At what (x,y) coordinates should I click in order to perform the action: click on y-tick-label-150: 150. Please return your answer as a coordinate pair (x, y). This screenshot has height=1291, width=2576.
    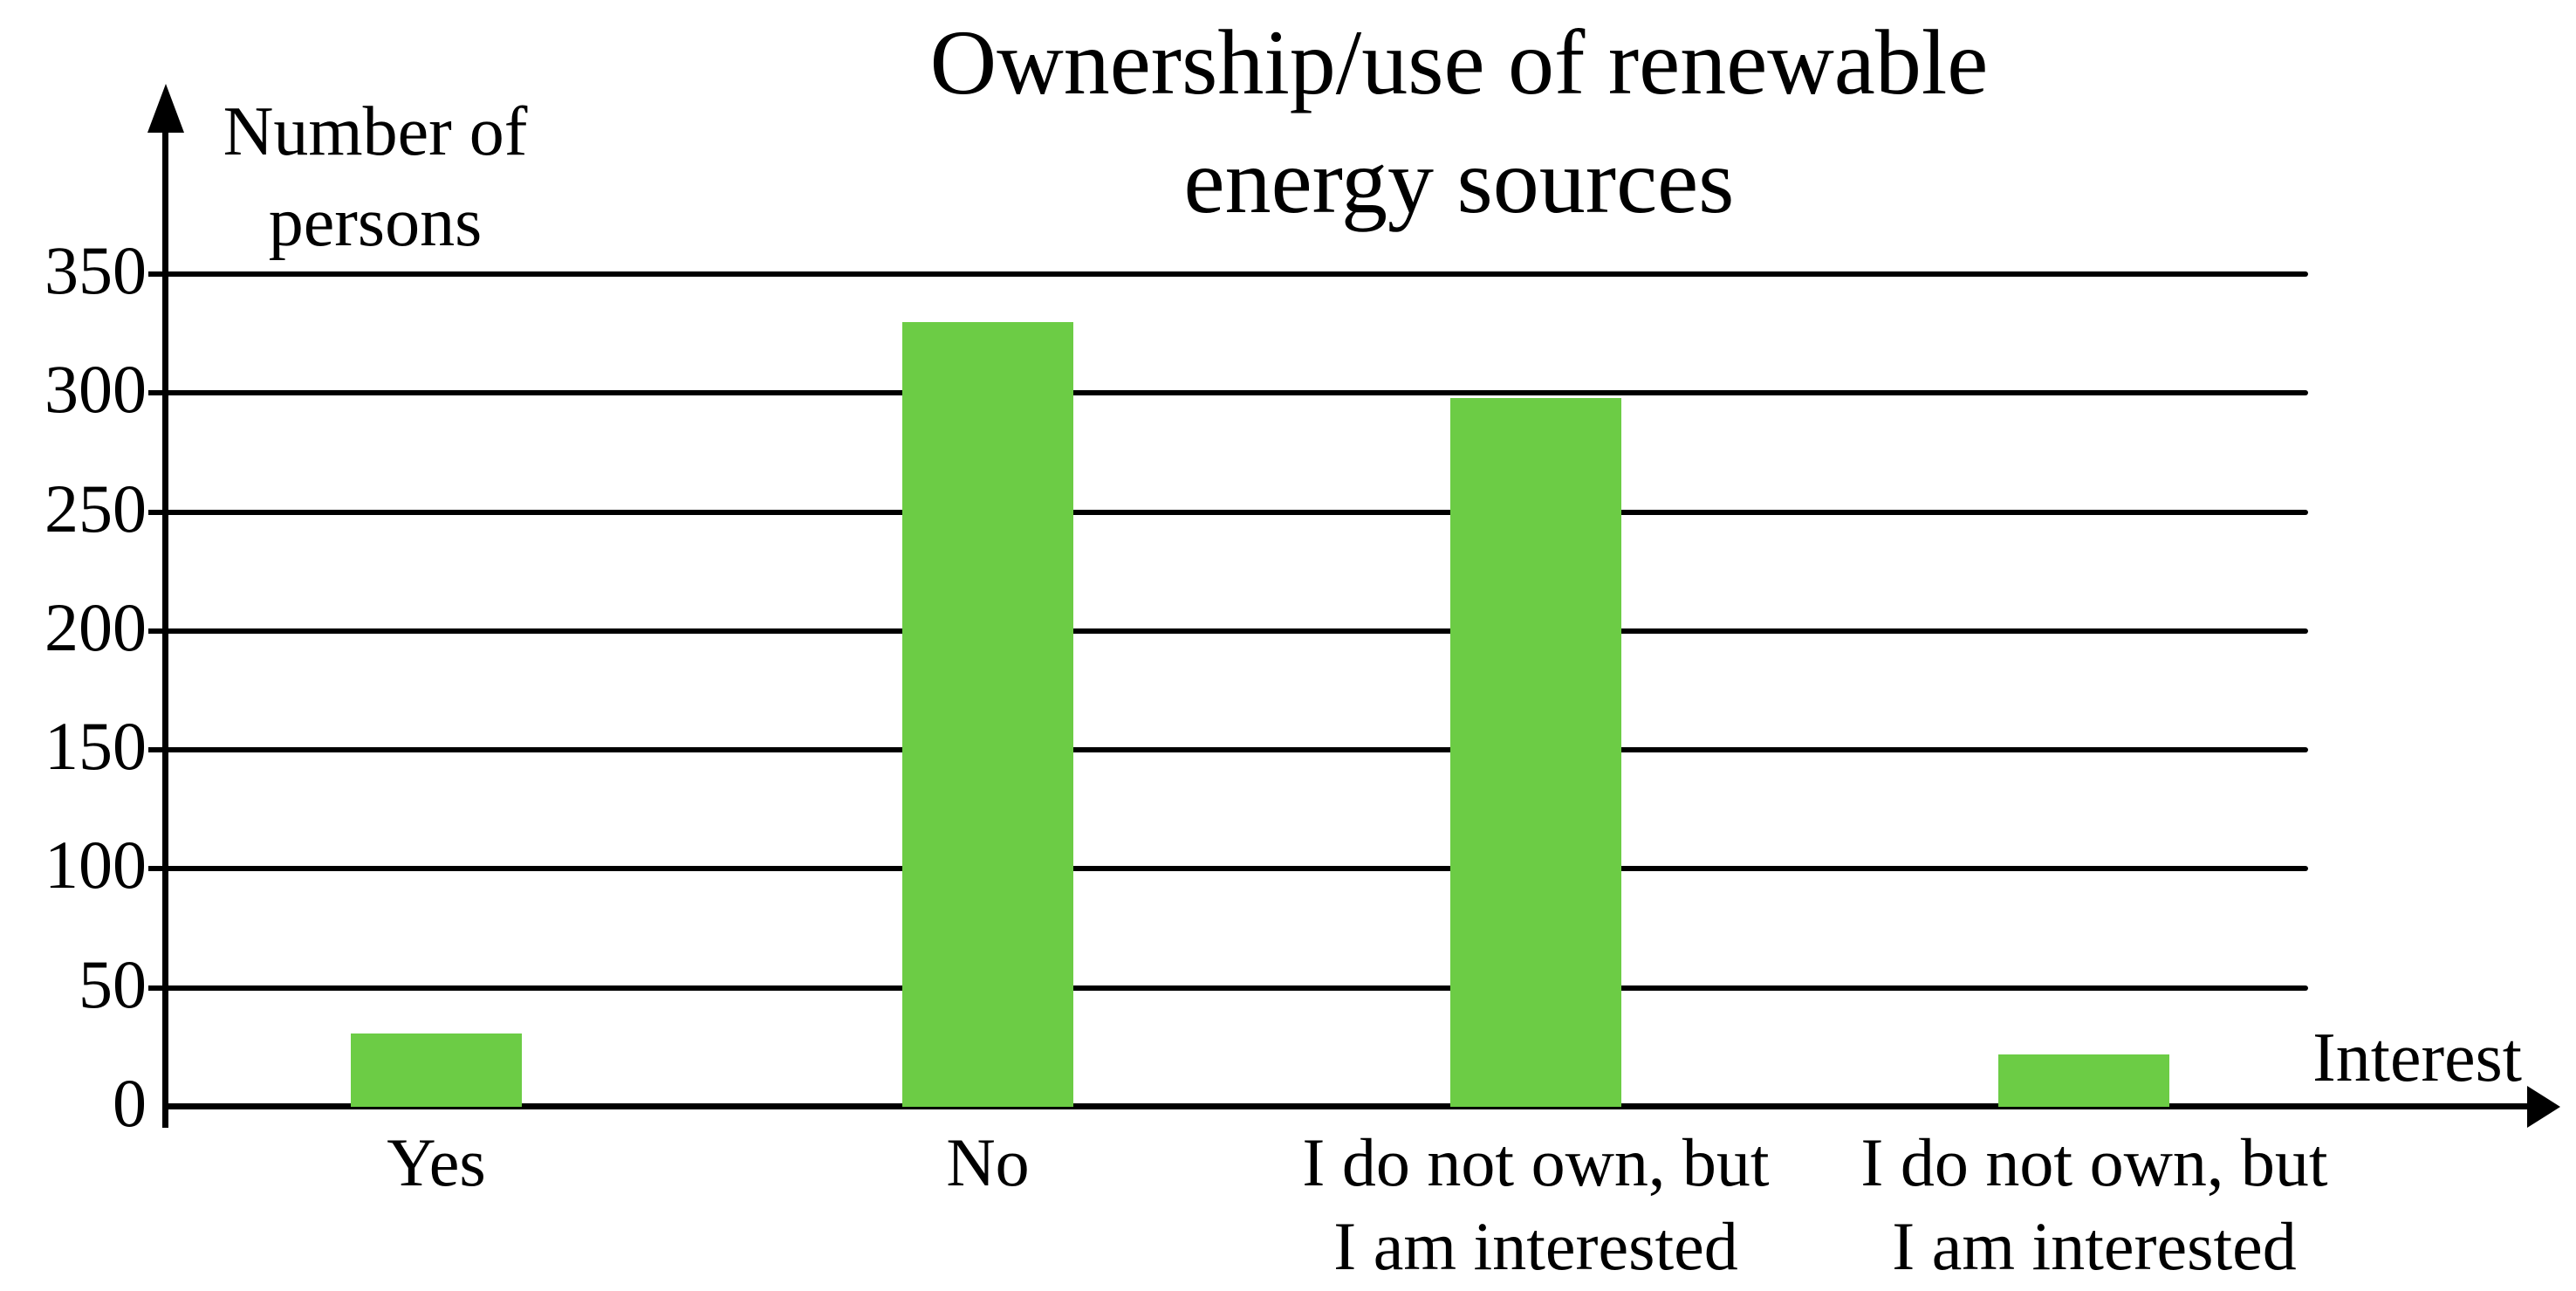
    Looking at the image, I should click on (96, 746).